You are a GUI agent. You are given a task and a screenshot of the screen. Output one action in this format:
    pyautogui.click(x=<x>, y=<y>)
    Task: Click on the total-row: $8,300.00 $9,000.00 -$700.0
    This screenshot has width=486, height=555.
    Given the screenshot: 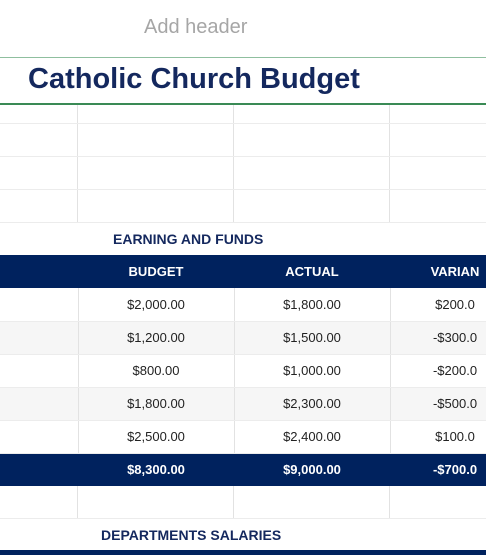 What is the action you would take?
    pyautogui.click(x=243, y=469)
    